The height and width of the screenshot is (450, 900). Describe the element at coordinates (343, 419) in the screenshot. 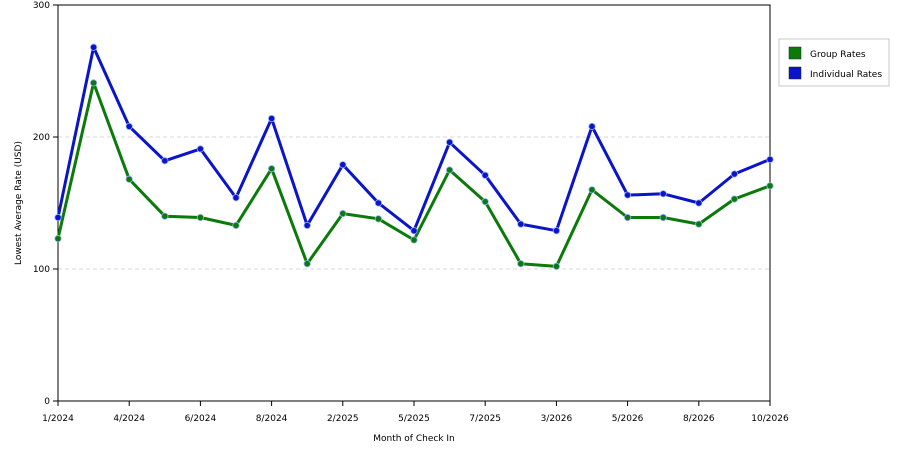

I see `x-tick-label: 2/2025` at that location.